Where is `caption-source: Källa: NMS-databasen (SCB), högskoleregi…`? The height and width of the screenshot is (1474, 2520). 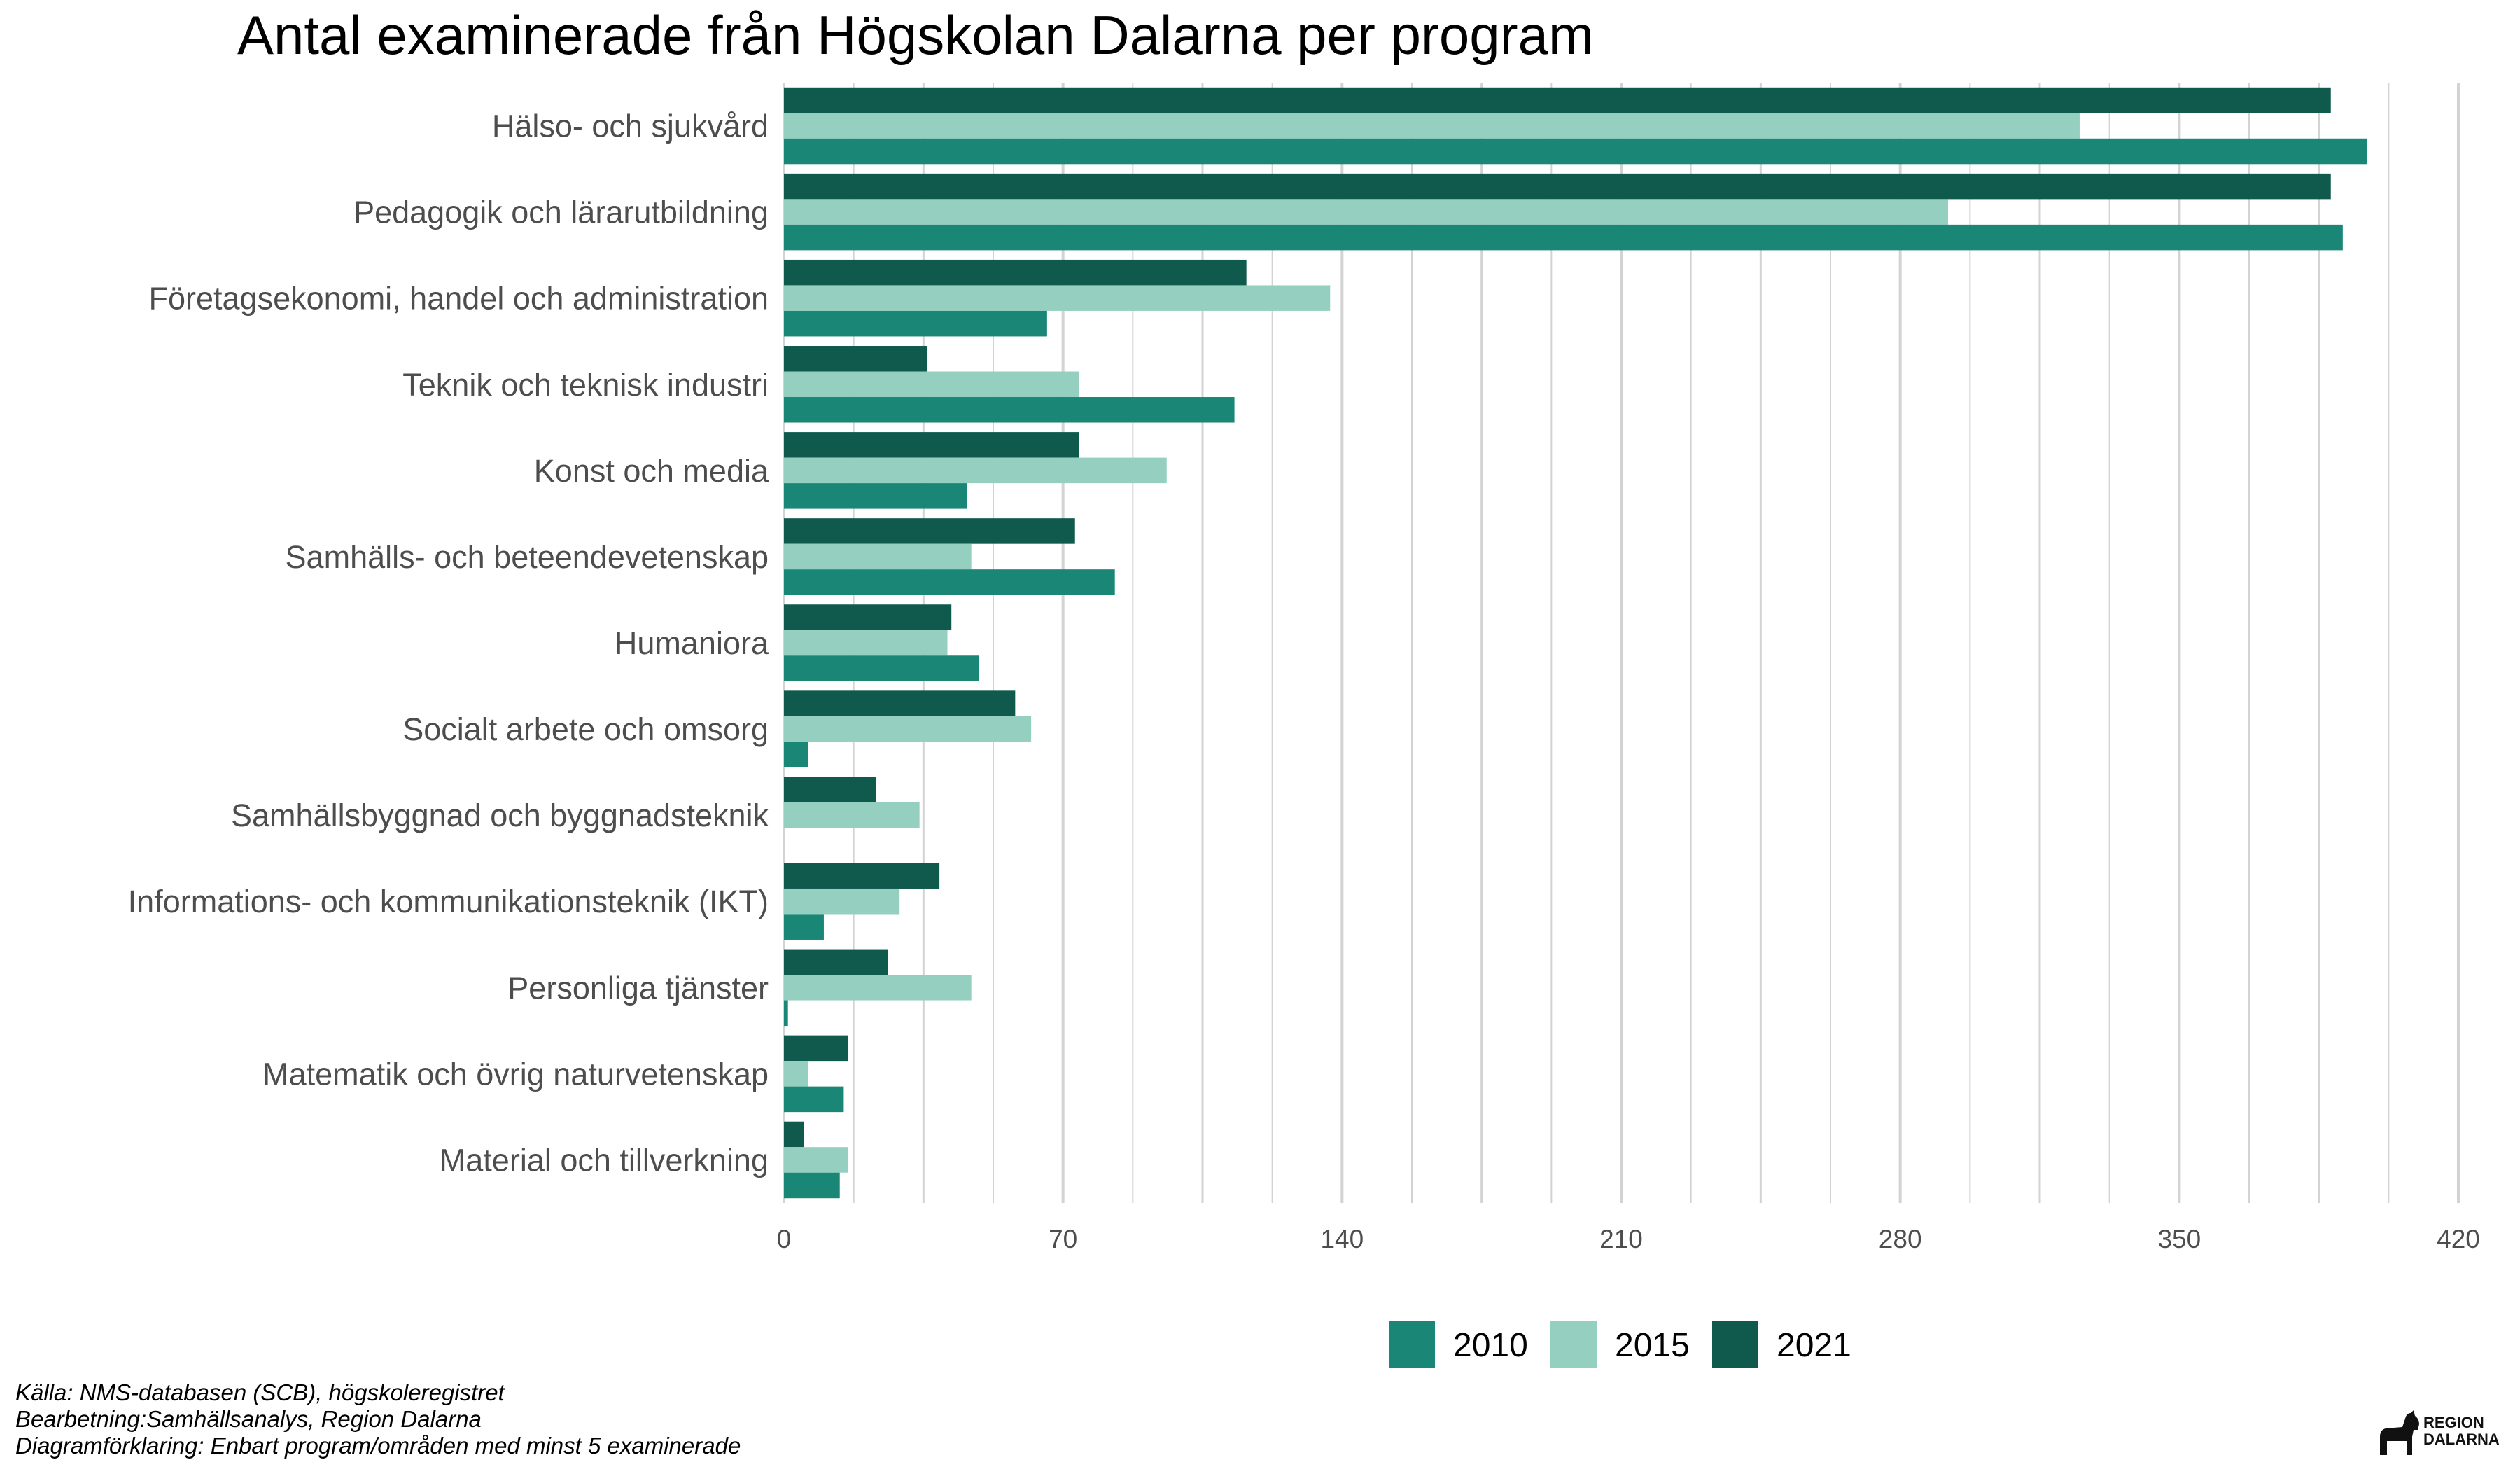
caption-source: Källa: NMS-databasen (SCB), högskoleregi… is located at coordinates (260, 1392).